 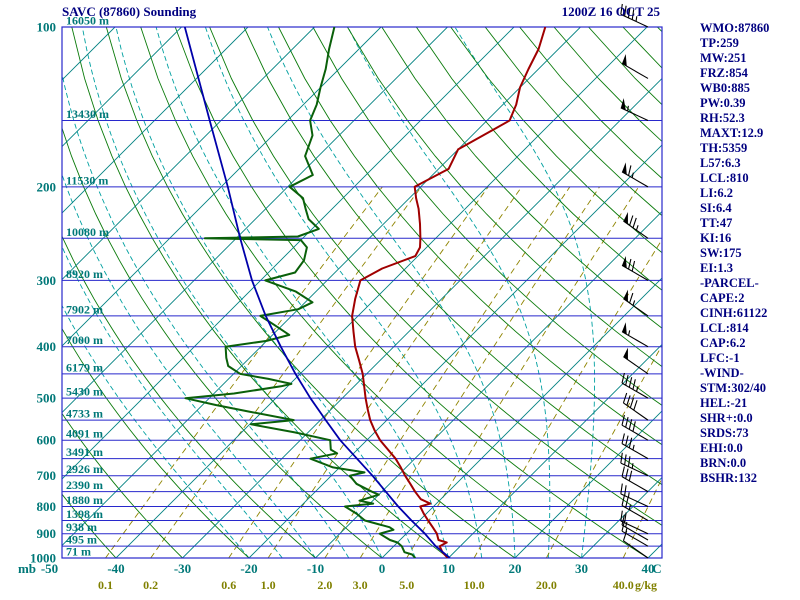 I want to click on wind-barb-column, so click(x=634, y=281).